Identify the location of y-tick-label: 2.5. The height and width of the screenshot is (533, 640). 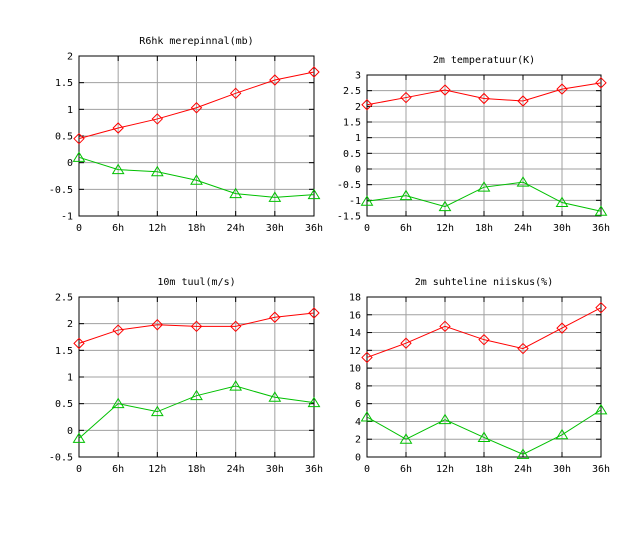
(64, 298).